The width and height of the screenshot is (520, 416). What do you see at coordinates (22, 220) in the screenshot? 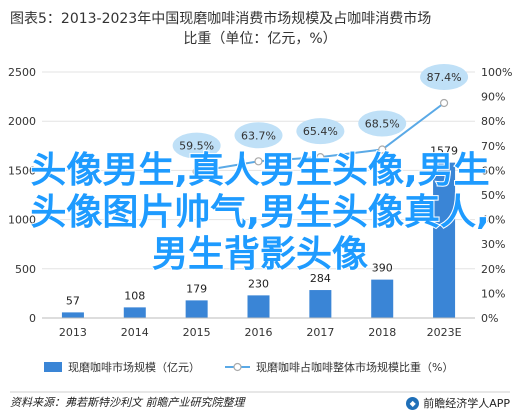
I see `left-axis-tick-label: 1000` at bounding box center [22, 220].